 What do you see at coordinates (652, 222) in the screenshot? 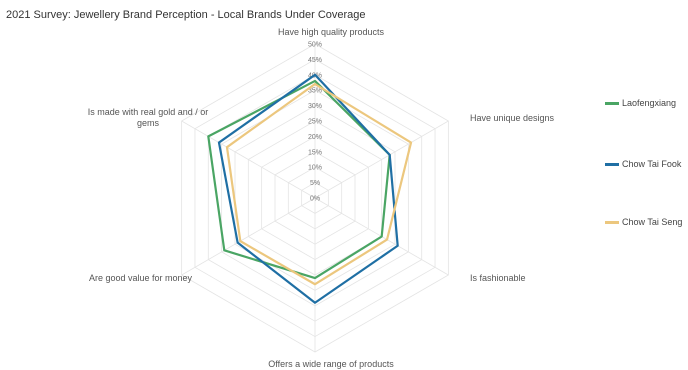
I see `legend-label: Chow Tai Seng` at bounding box center [652, 222].